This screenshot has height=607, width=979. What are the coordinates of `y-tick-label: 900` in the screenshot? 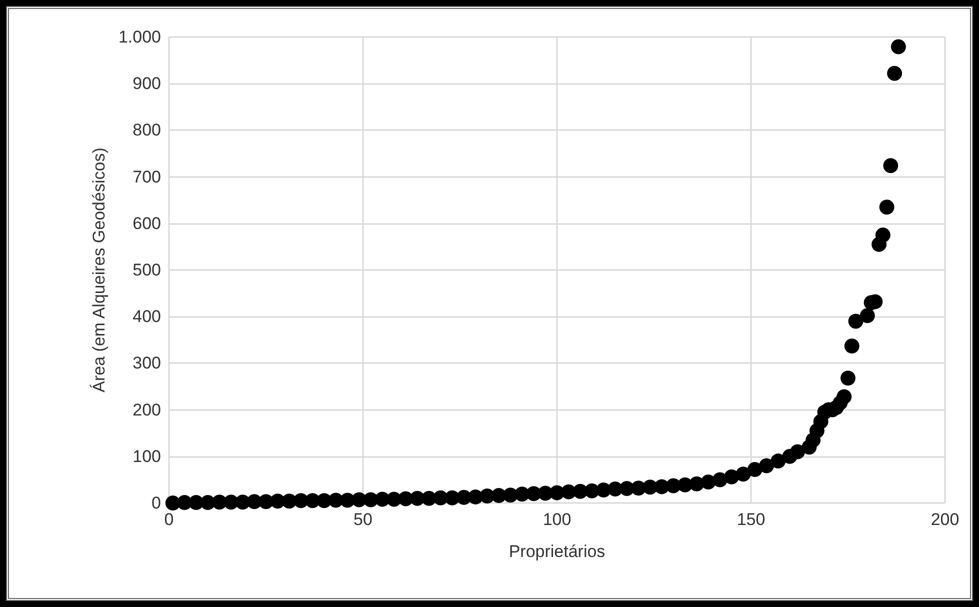 It's located at (146, 84).